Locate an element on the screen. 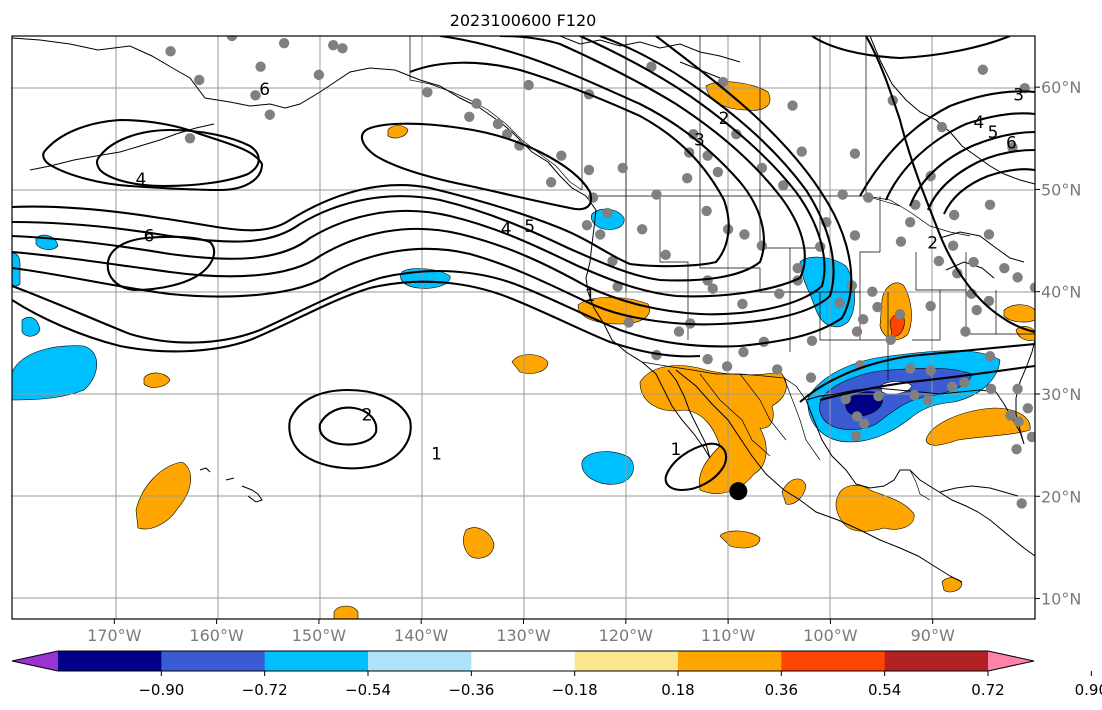  colorbar-tick-label: 0.72 is located at coordinates (987, 690).